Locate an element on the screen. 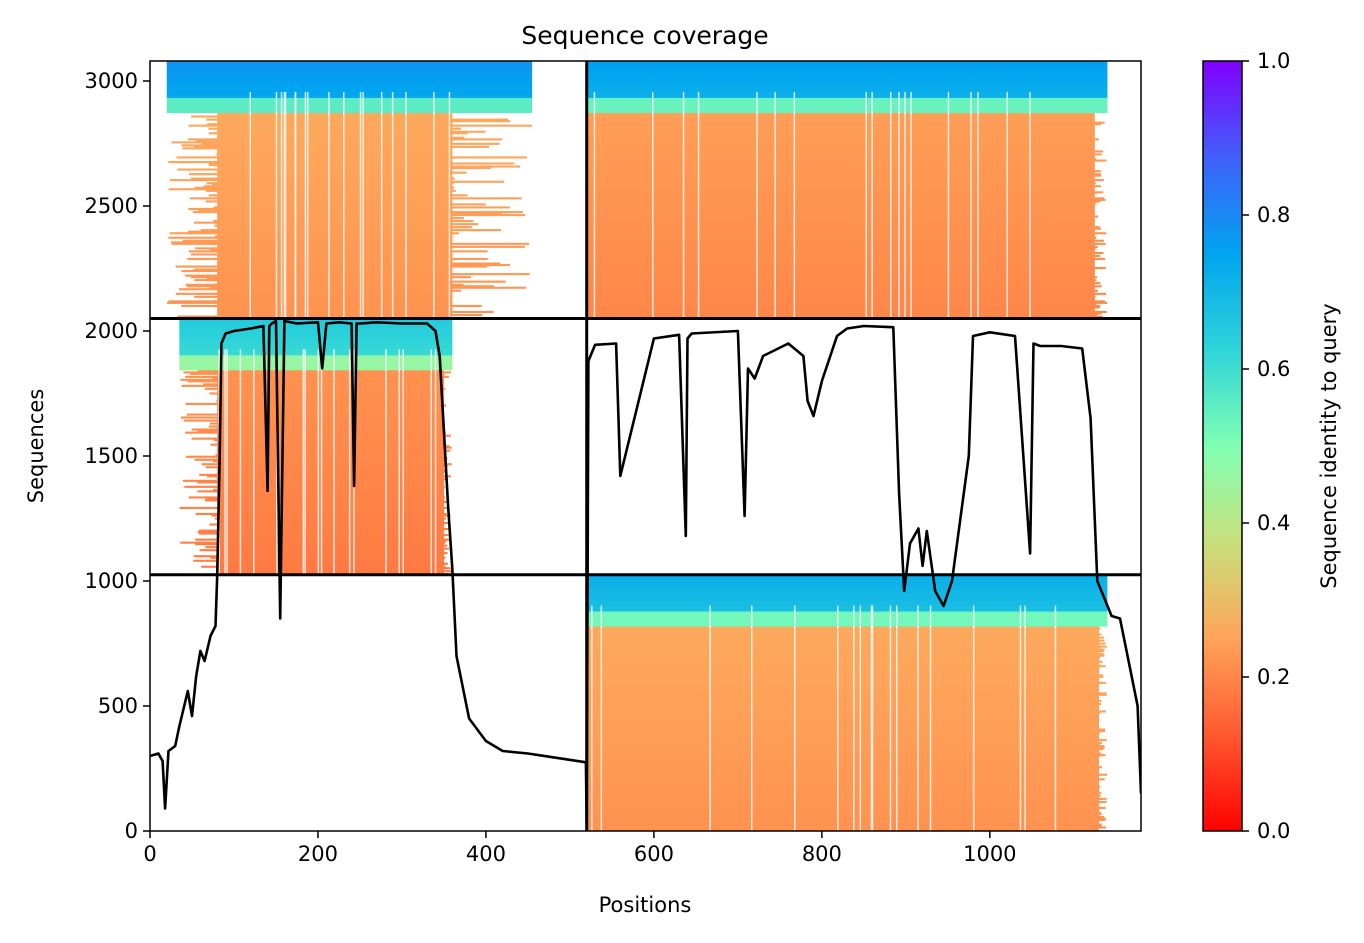  x-tick-label: 400 is located at coordinates (486, 854).